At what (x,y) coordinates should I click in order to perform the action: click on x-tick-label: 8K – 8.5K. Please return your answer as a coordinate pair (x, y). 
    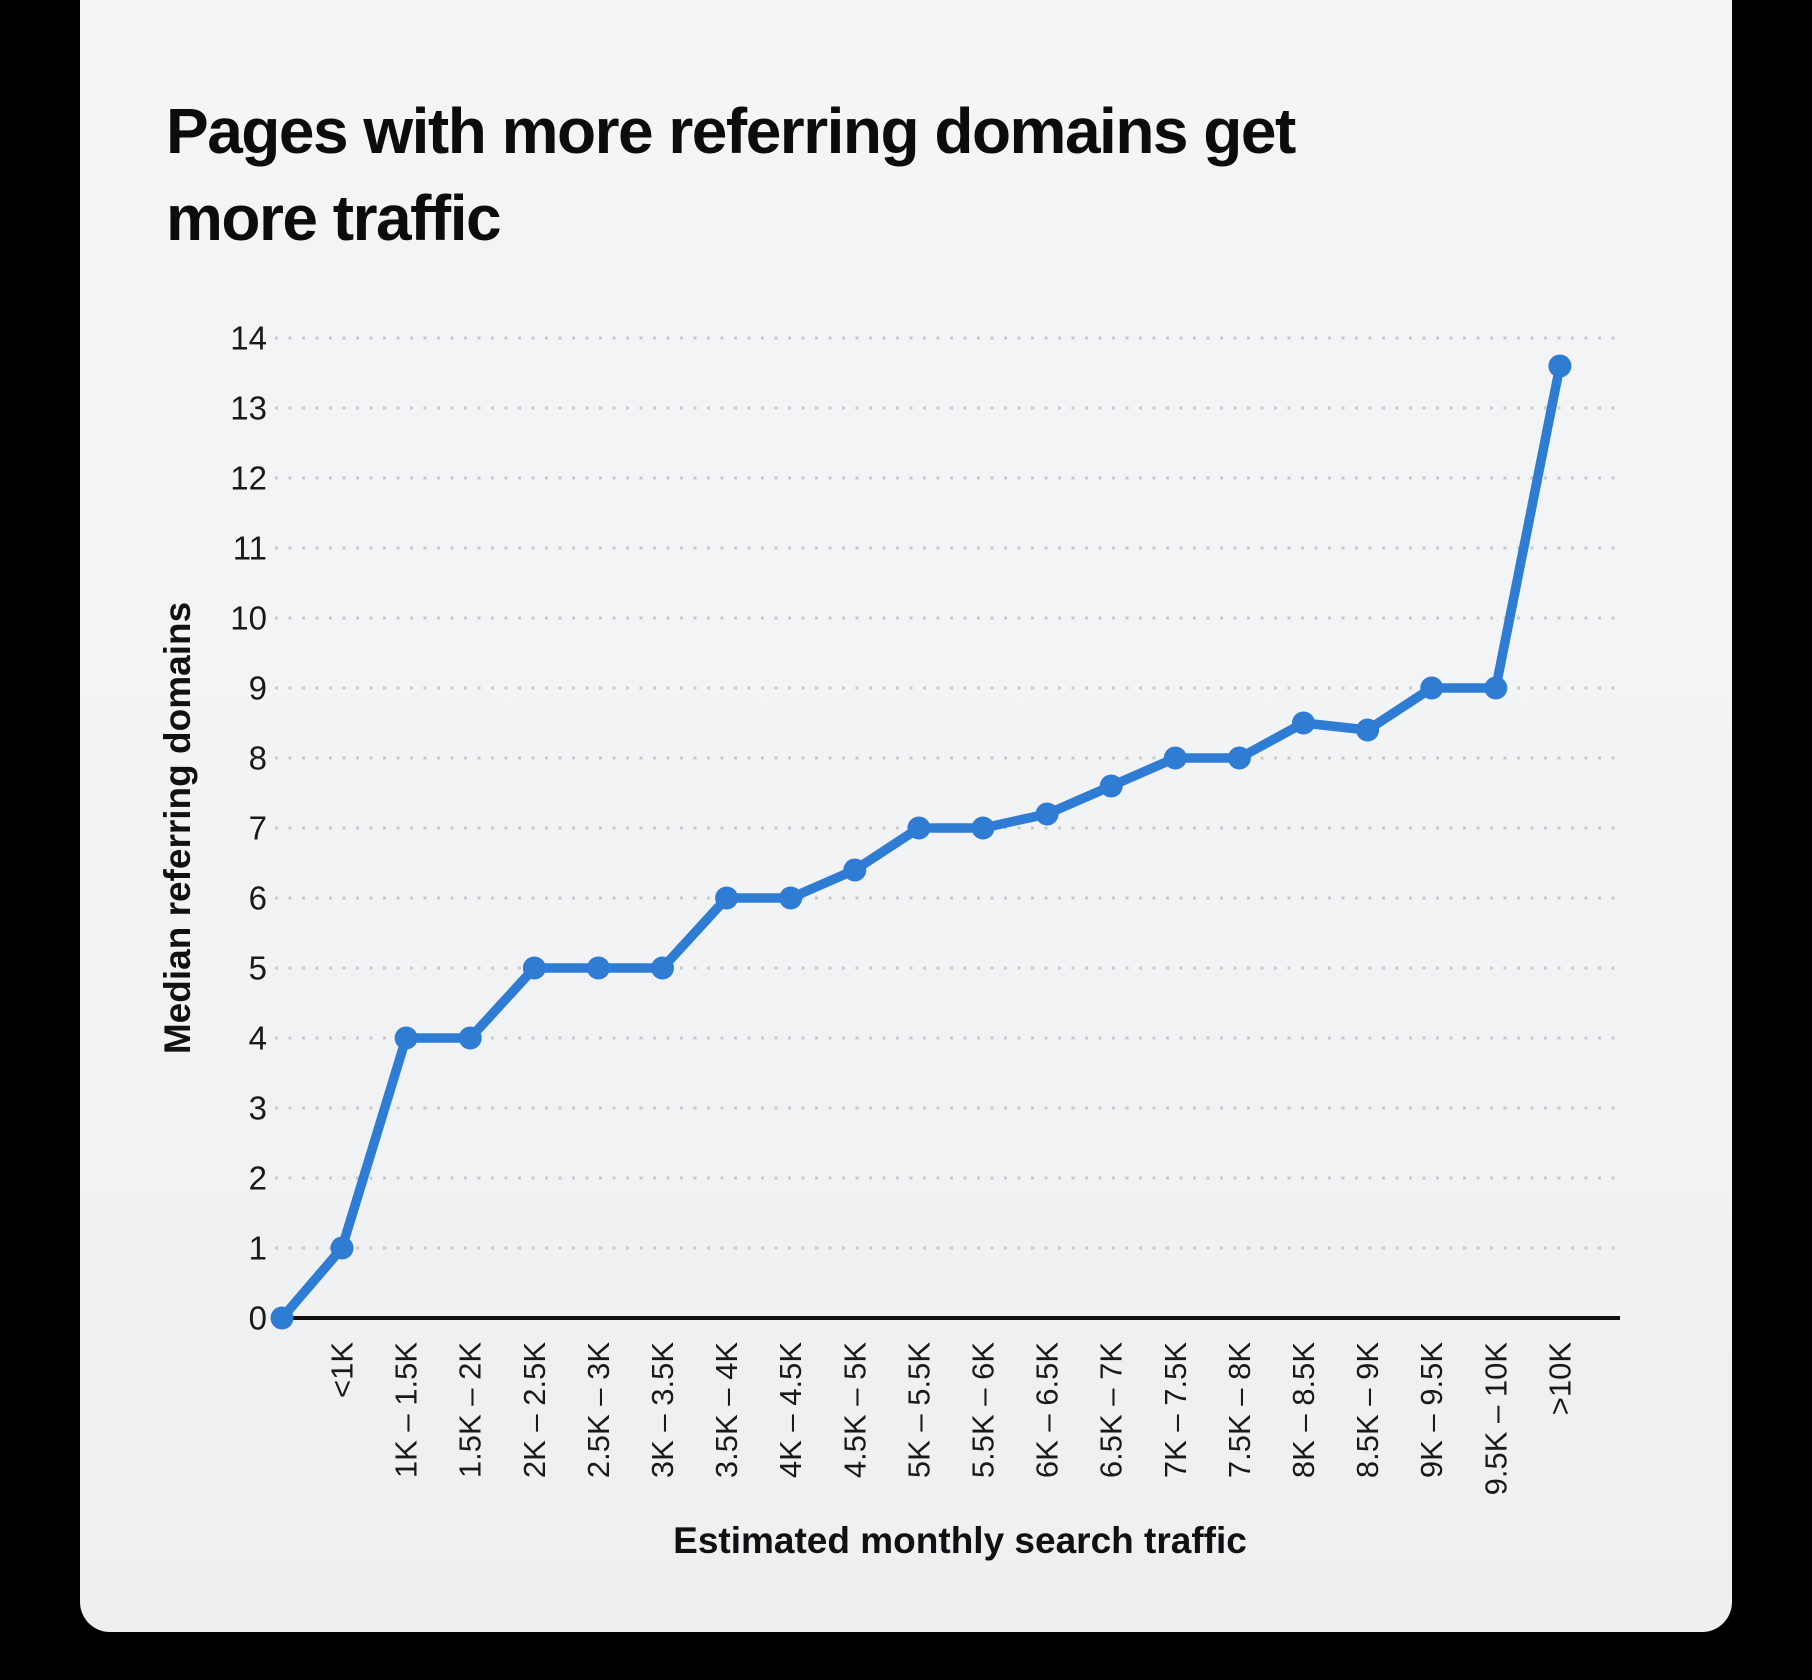
    Looking at the image, I should click on (1303, 1410).